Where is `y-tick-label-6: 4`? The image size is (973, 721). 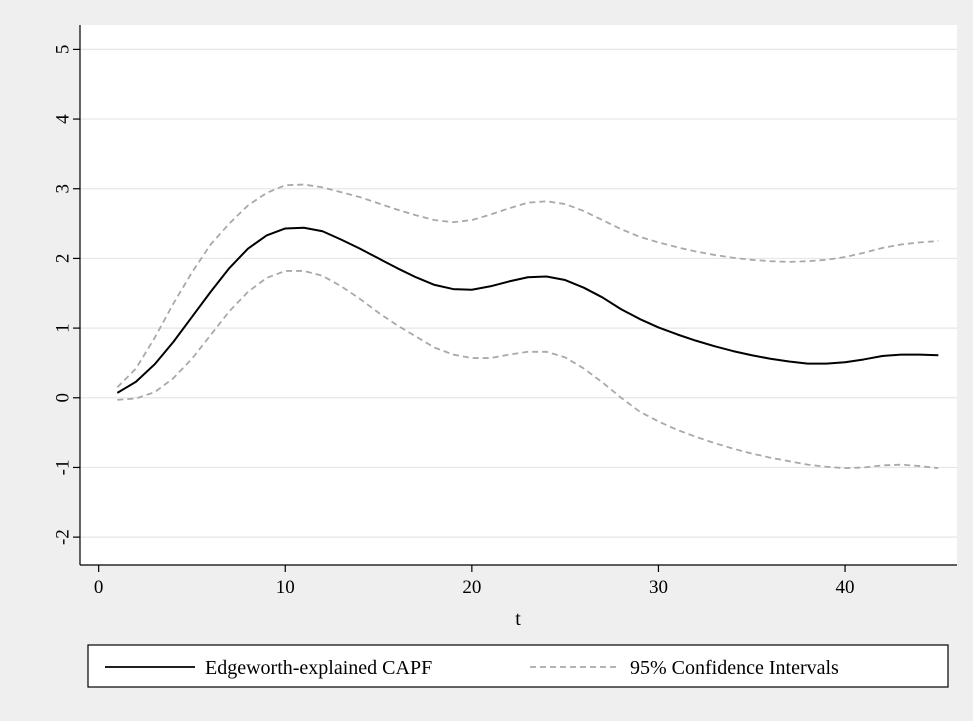 y-tick-label-6: 4 is located at coordinates (63, 119).